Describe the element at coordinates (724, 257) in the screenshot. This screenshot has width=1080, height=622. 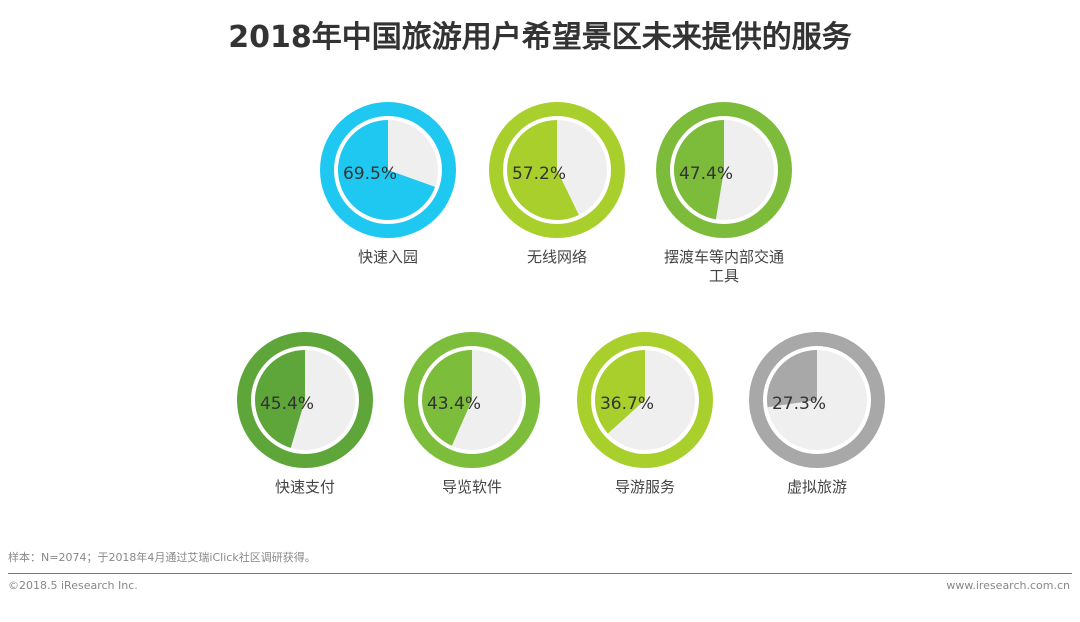
I see `category-label: 摆渡车等内部交通` at that location.